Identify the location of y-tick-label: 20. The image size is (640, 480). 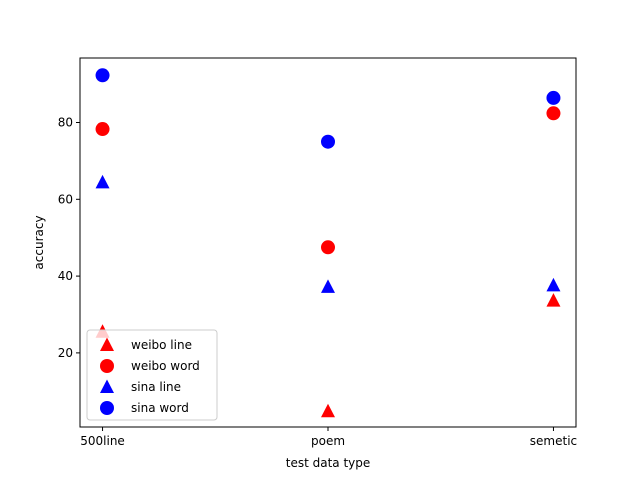
(65, 353).